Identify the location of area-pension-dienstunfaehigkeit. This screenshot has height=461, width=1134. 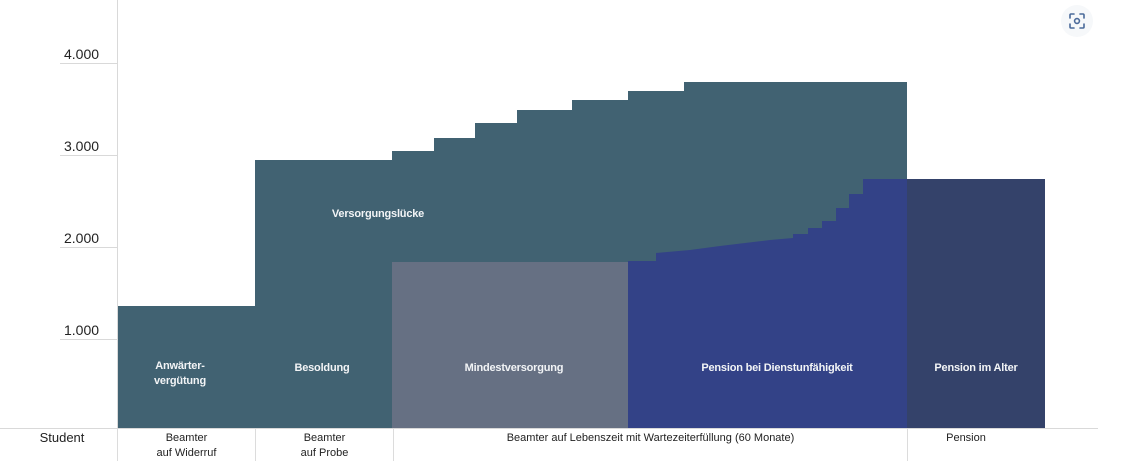
(767, 303).